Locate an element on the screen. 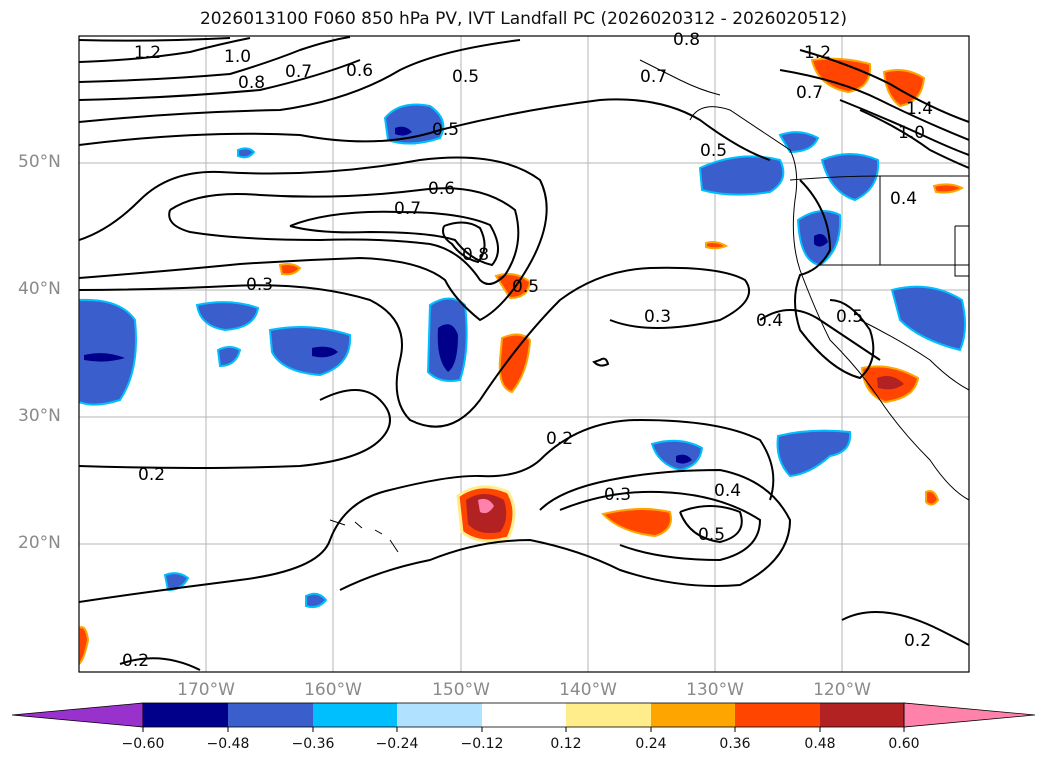 This screenshot has height=765, width=1047. lat-label-40n: 40°N is located at coordinates (39, 289).